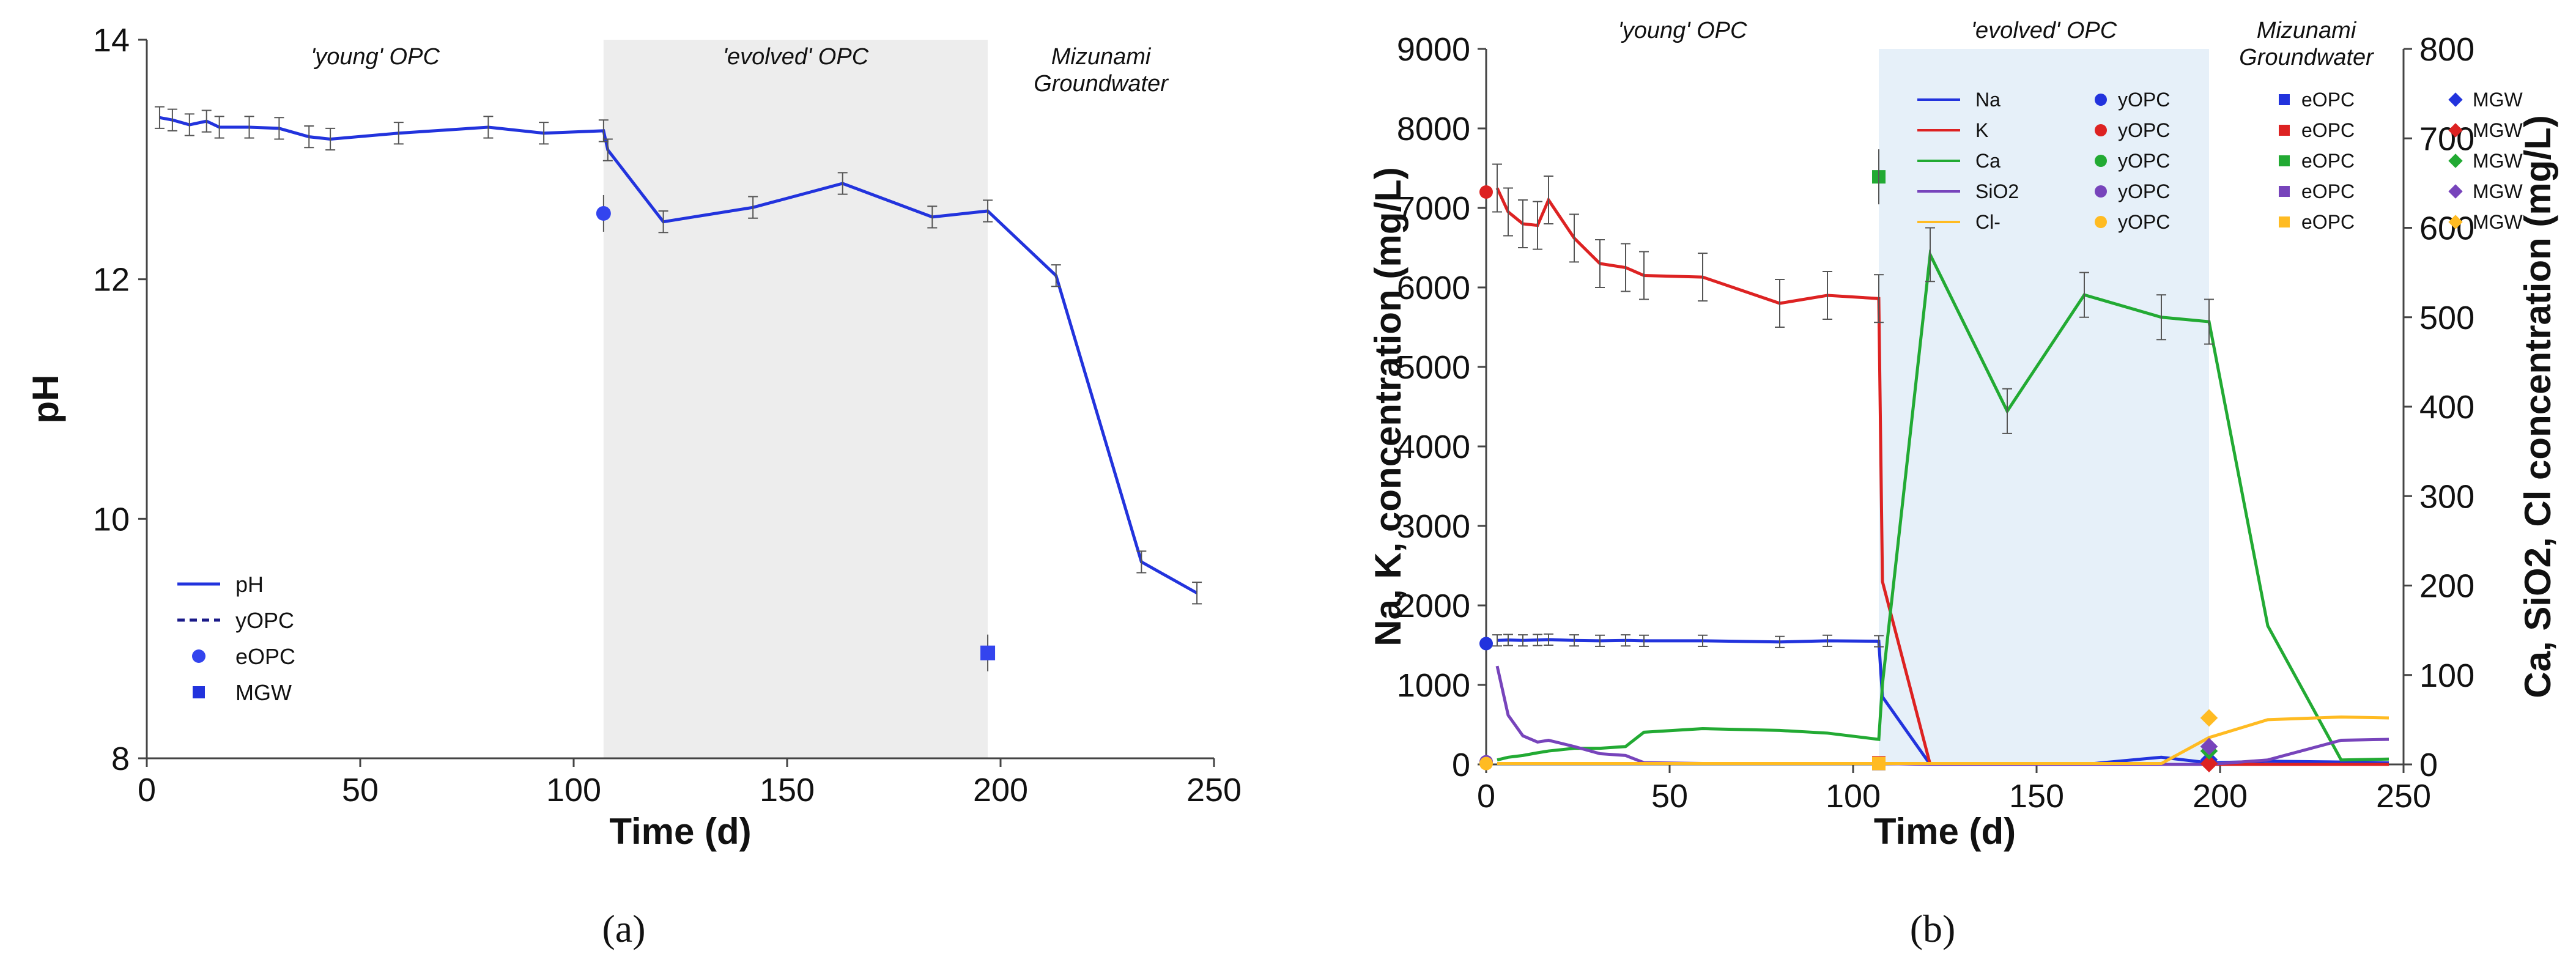  Describe the element at coordinates (2328, 222) in the screenshot. I see `legend-label-eopc-4: eOPC` at that location.